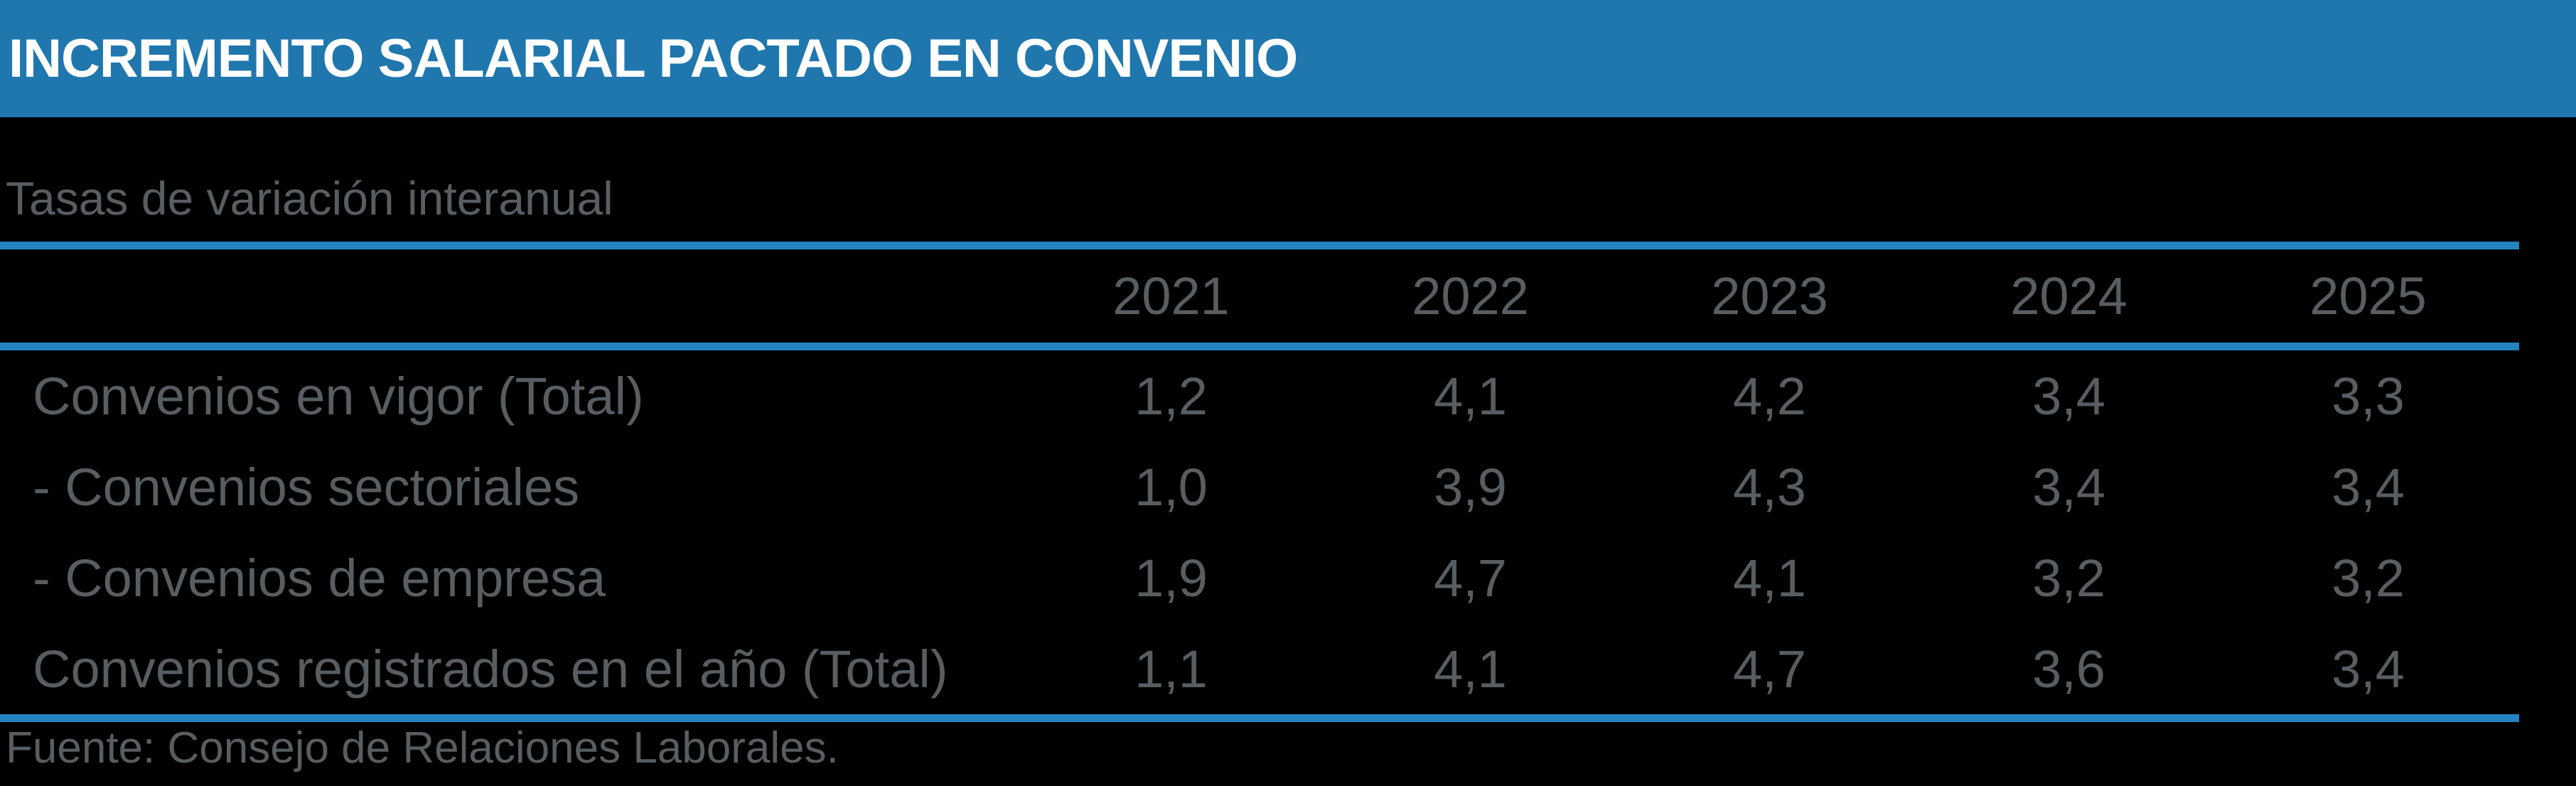  I want to click on bottom-rule, so click(1259, 718).